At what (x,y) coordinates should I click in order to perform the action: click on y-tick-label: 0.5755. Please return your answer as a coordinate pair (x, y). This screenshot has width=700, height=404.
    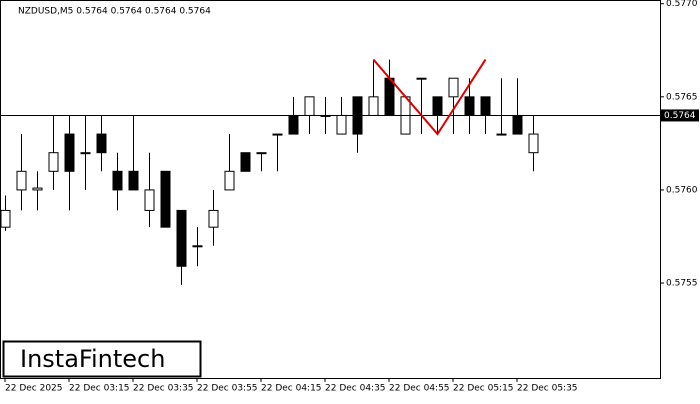
    Looking at the image, I should click on (682, 284).